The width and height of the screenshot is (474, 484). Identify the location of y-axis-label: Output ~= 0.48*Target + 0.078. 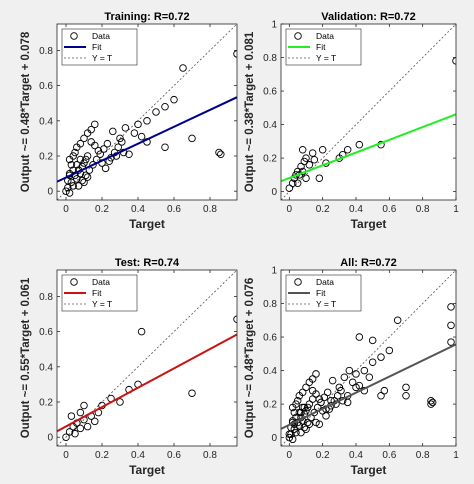
(26, 111).